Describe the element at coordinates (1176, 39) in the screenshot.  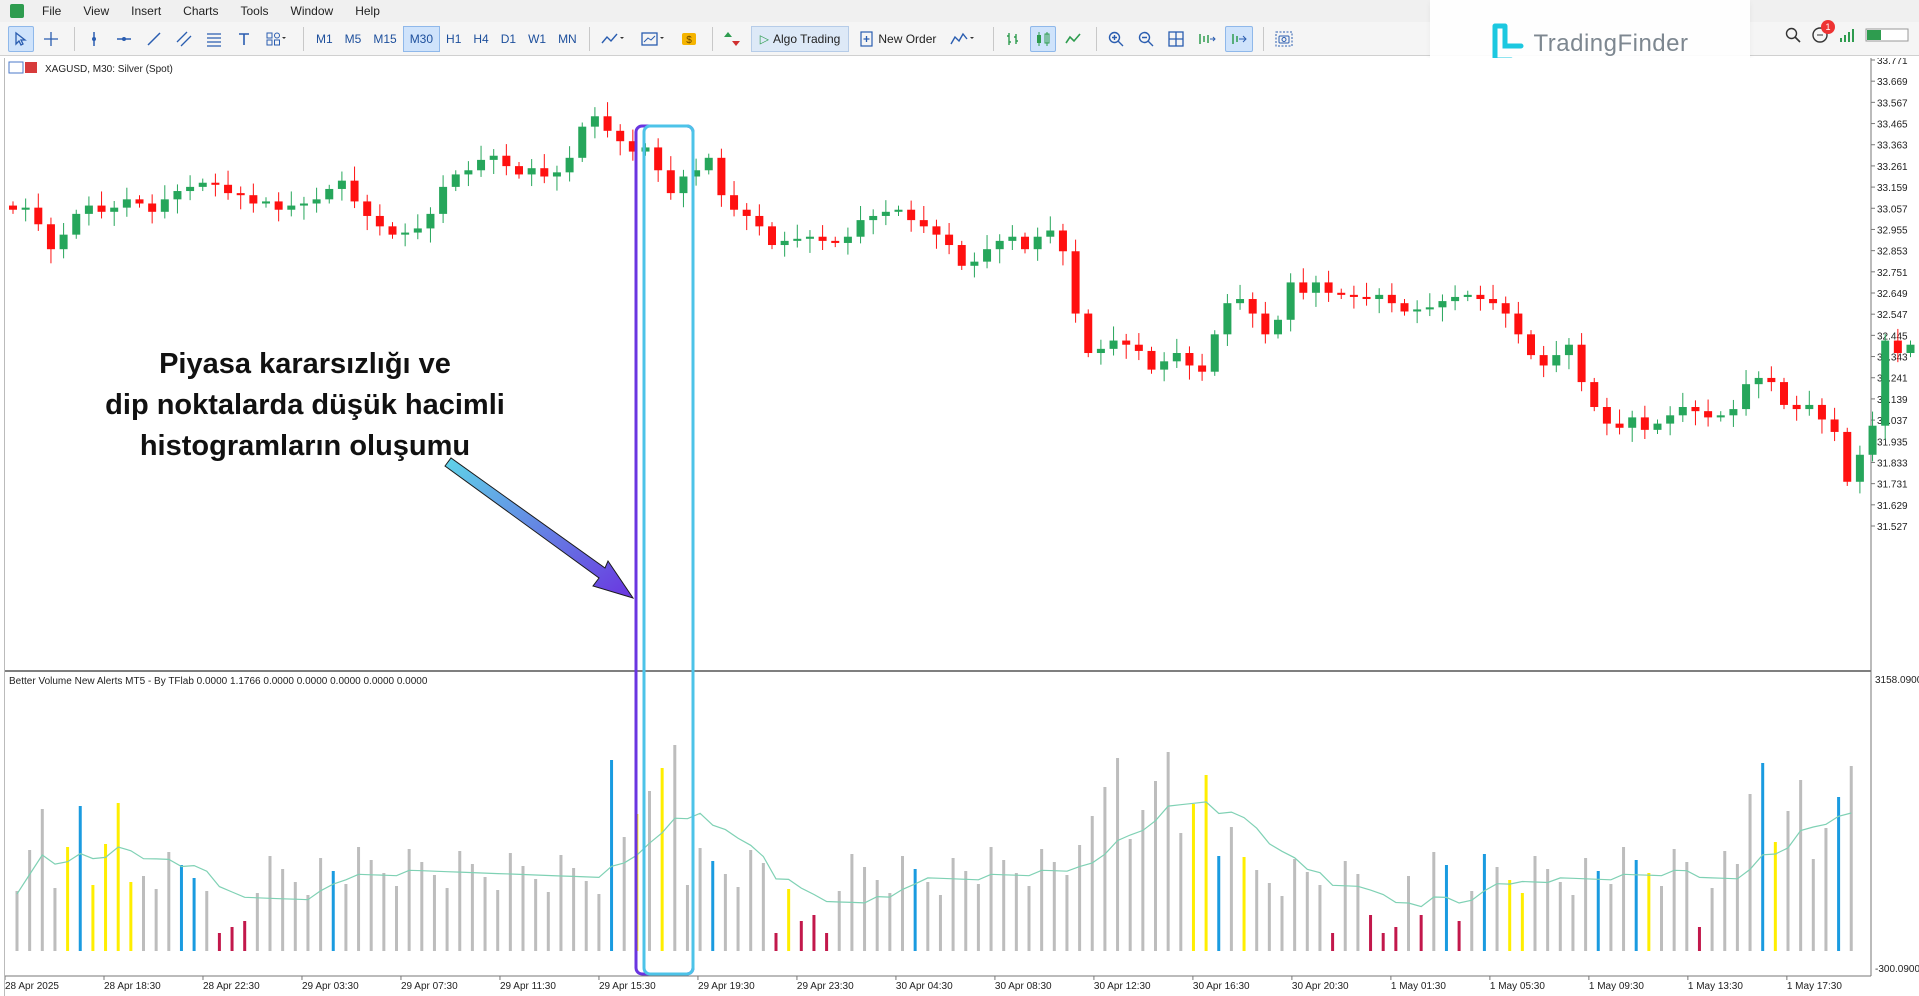
I see `tile-windows-icon` at that location.